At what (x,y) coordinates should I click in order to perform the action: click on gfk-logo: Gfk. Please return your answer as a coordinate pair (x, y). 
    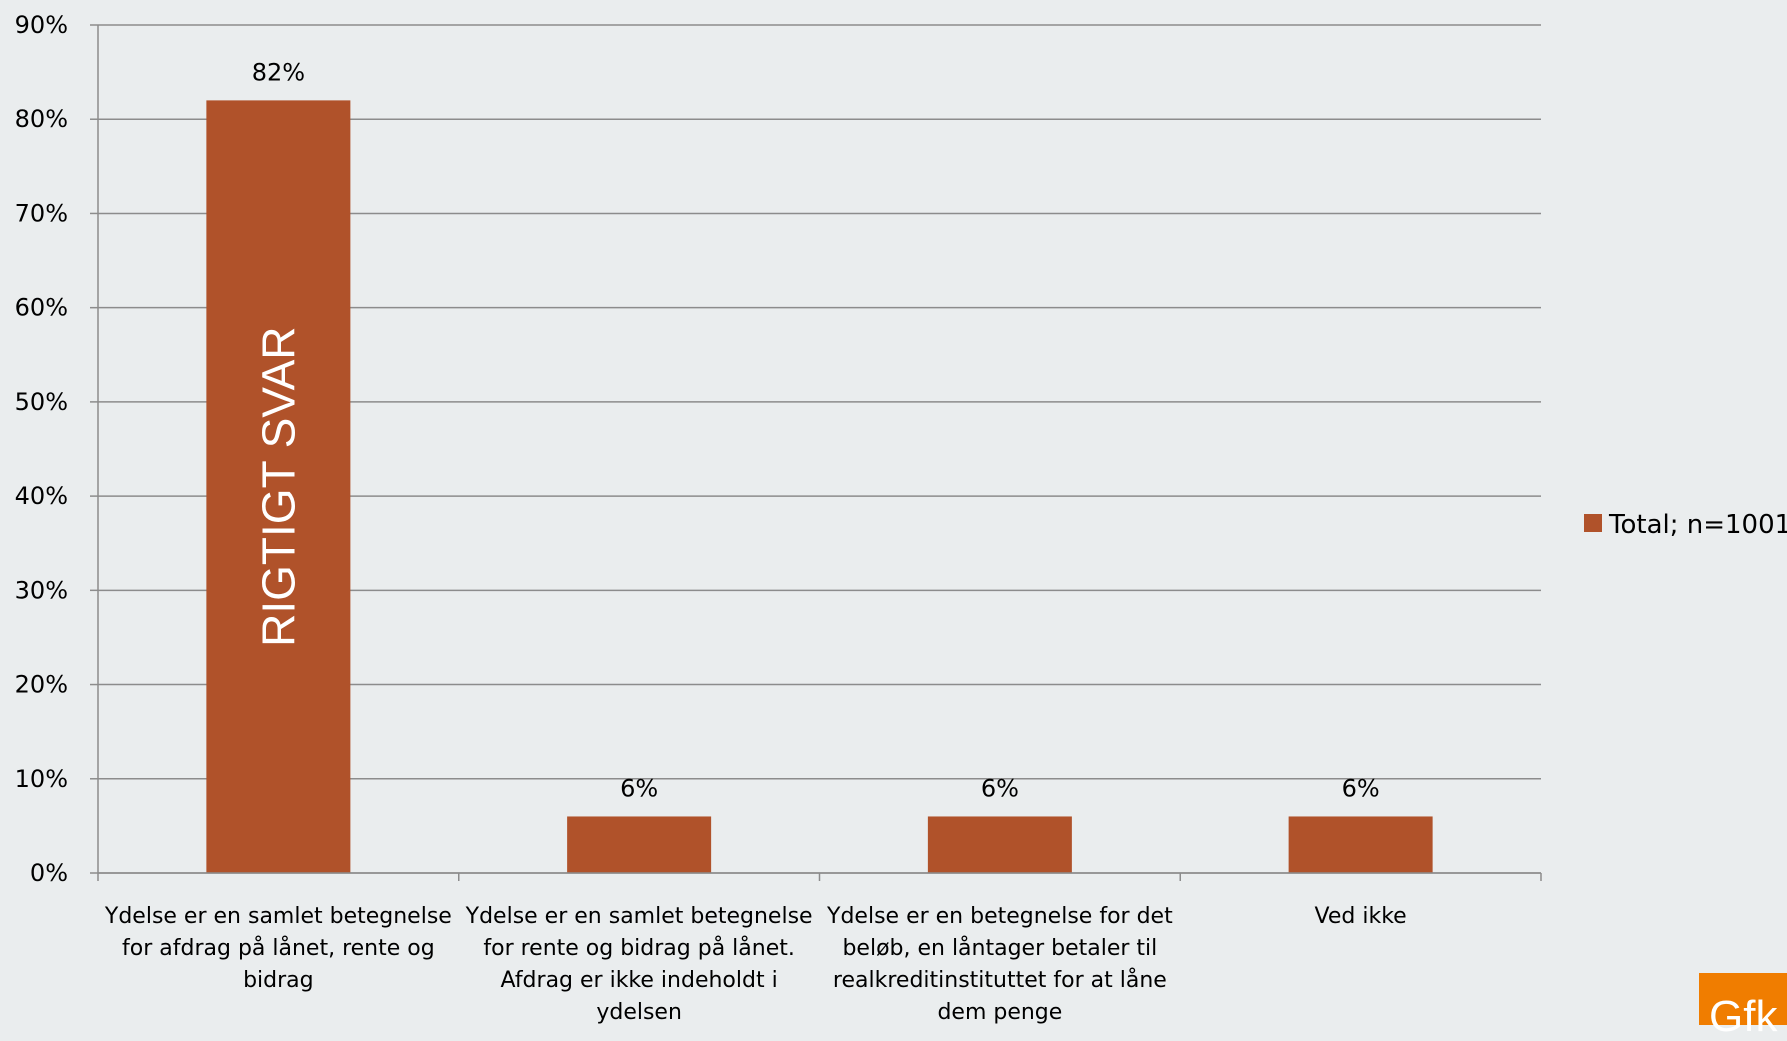
    Looking at the image, I should click on (1743, 1006).